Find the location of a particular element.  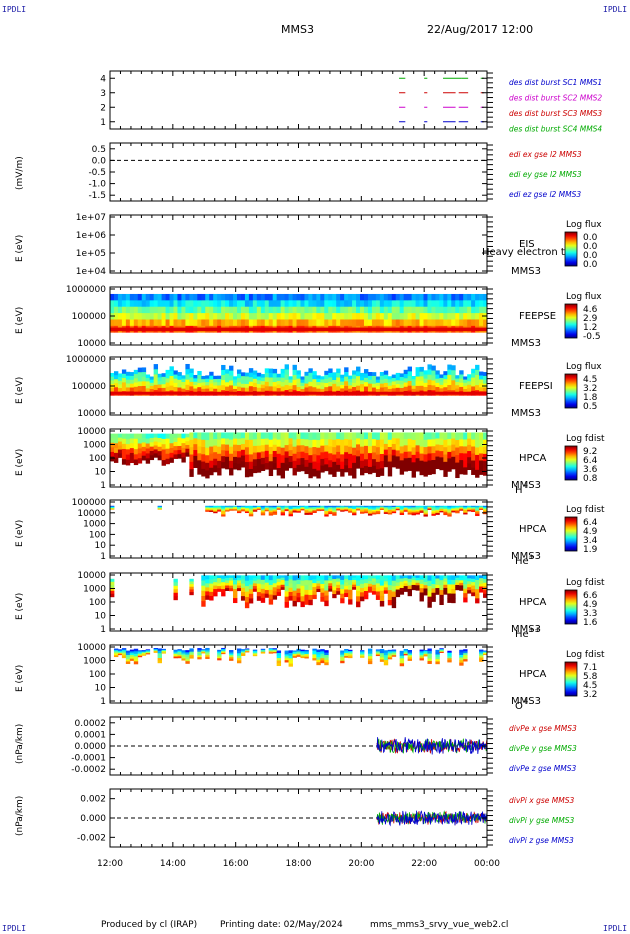

y-axis-label: (mV/m) is located at coordinates (20, 173).